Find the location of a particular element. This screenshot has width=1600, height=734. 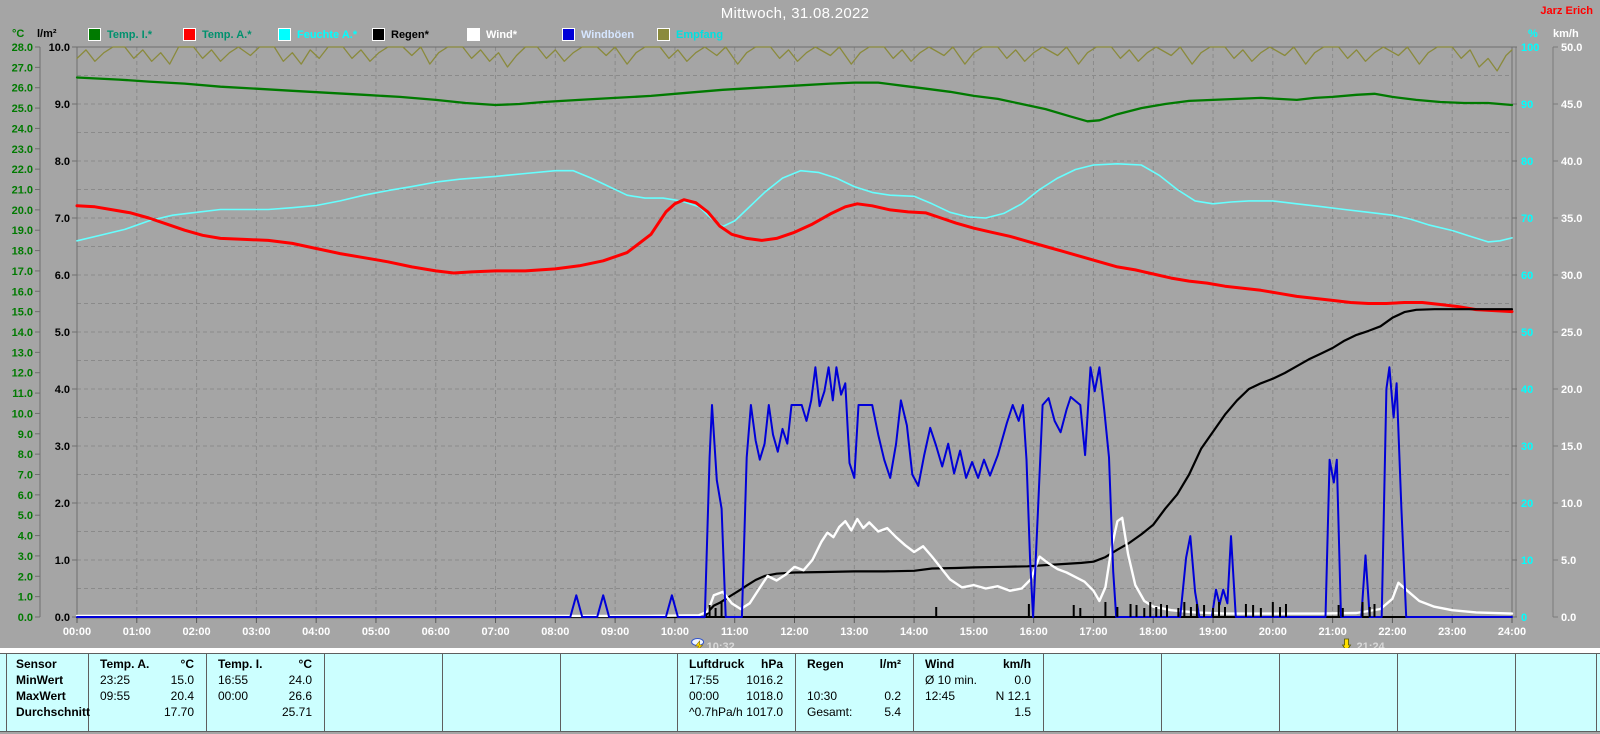

table-cell-value: 25.71 is located at coordinates (296, 712).